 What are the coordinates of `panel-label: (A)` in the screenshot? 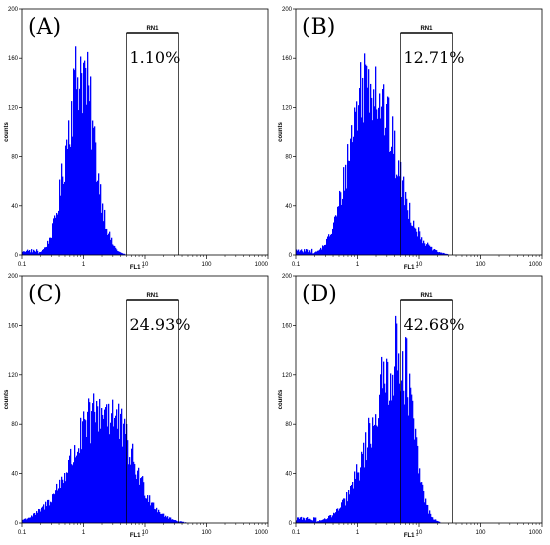 It's located at (44, 27).